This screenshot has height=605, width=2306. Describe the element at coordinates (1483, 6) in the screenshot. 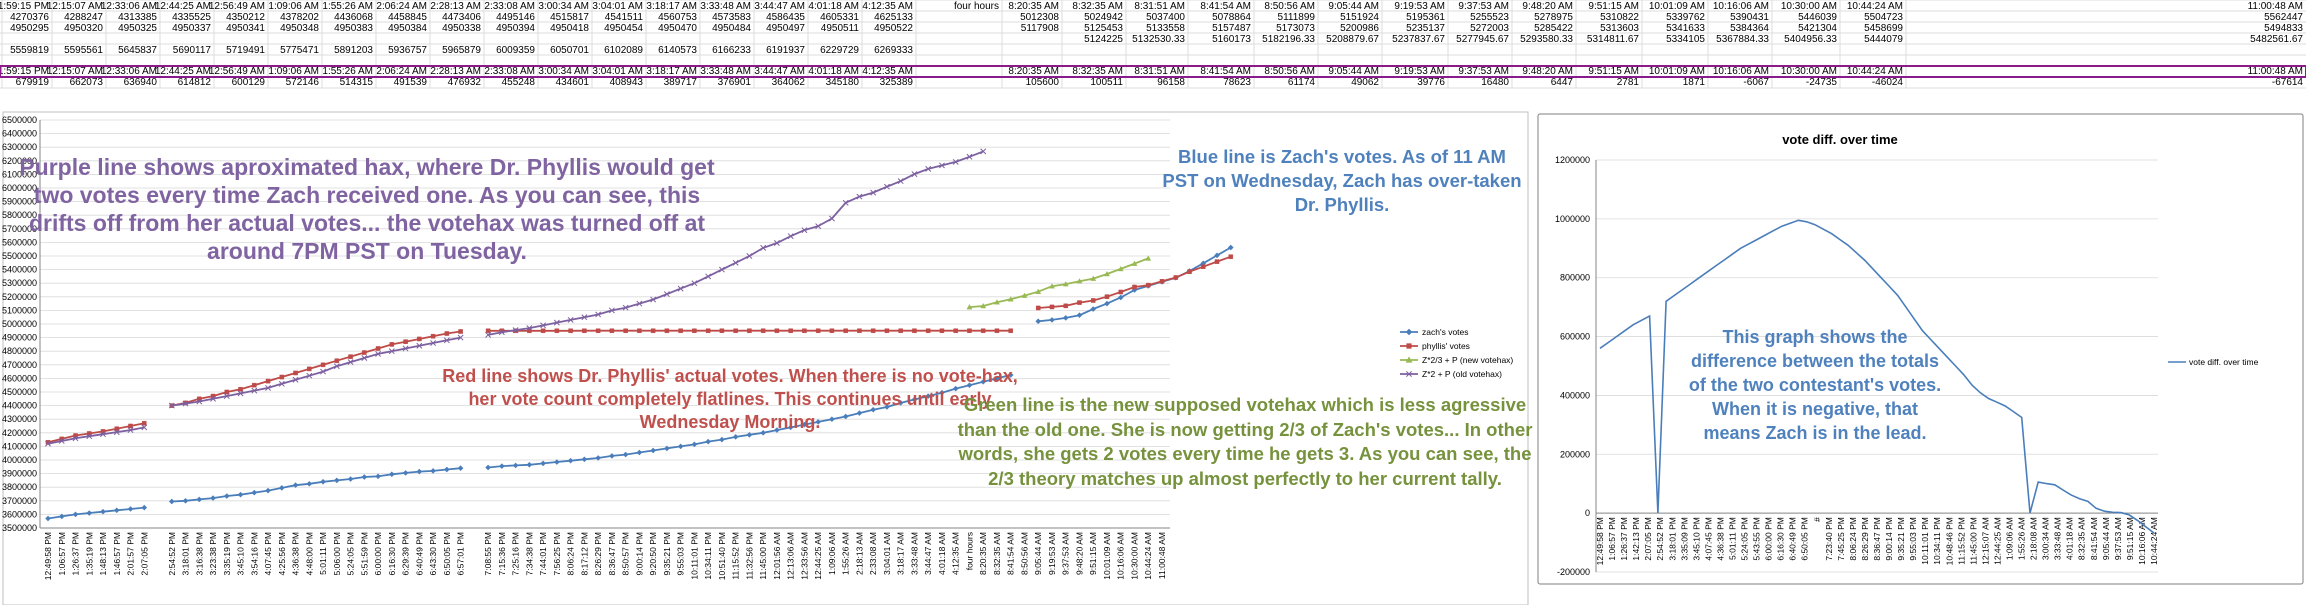

I see `table-cell: 9:37:53 AM` at that location.